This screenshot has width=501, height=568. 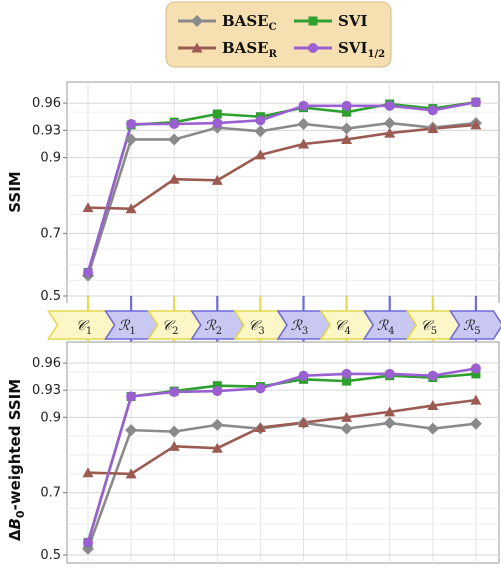 I want to click on legend-label-3: SVI1/2, so click(x=361, y=49).